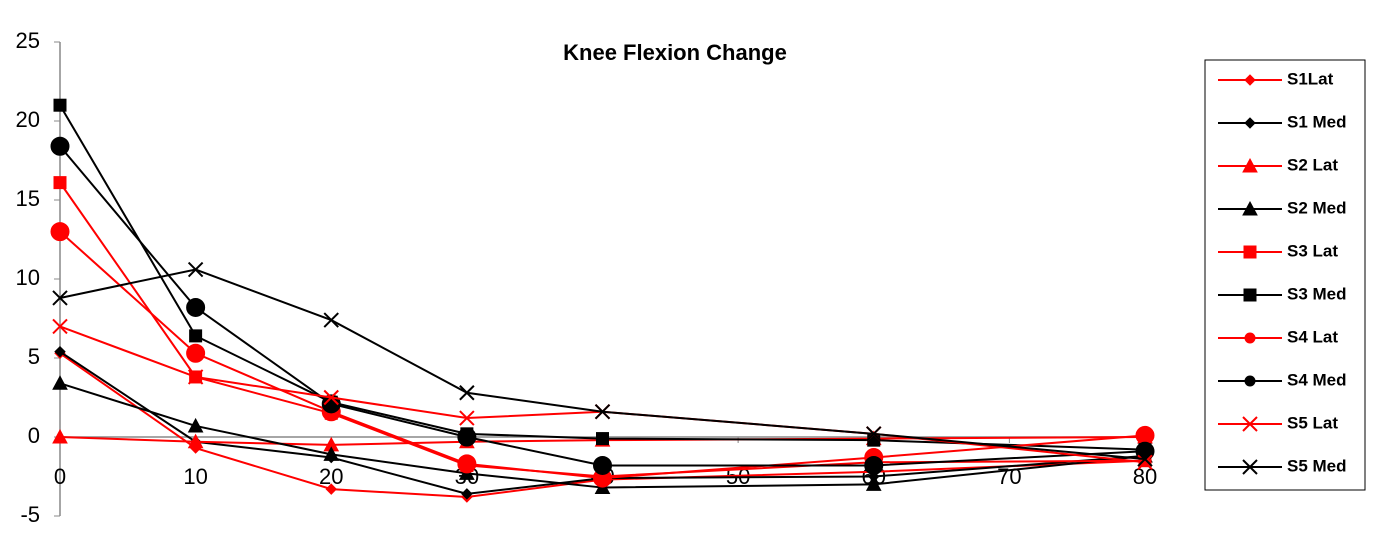  I want to click on legend-label: S2 Med, so click(1317, 207).